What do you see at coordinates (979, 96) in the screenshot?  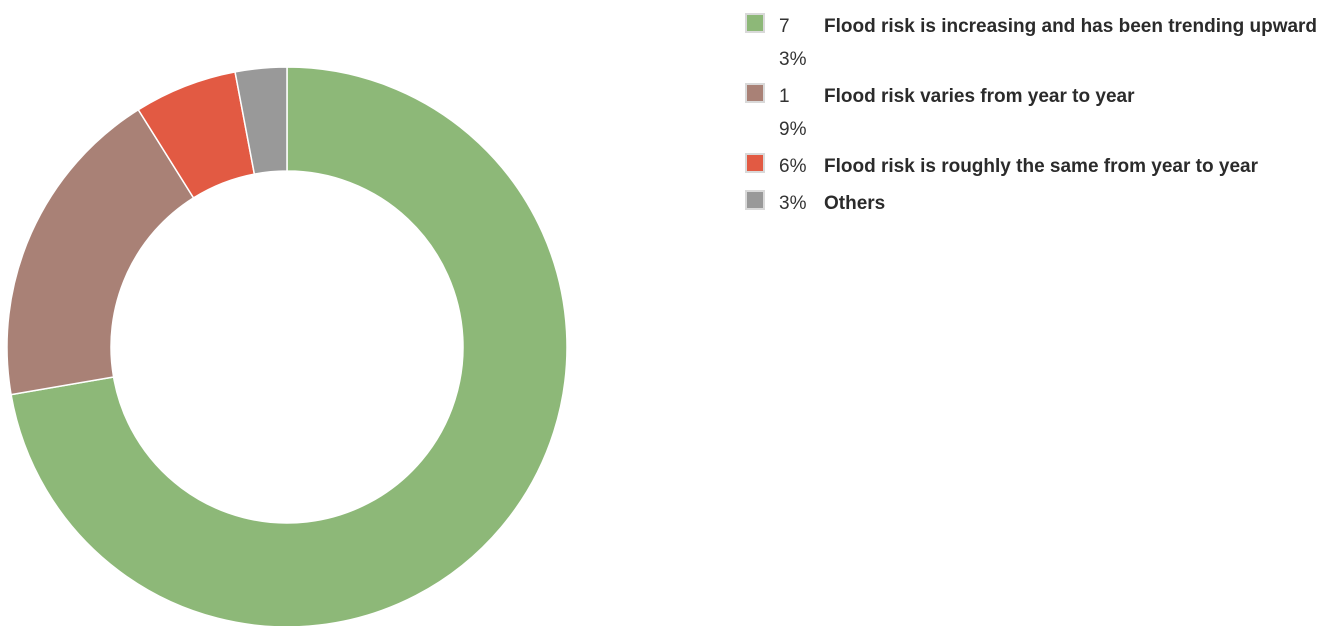 I see `legend-label: Flood risk varies from year to year` at bounding box center [979, 96].